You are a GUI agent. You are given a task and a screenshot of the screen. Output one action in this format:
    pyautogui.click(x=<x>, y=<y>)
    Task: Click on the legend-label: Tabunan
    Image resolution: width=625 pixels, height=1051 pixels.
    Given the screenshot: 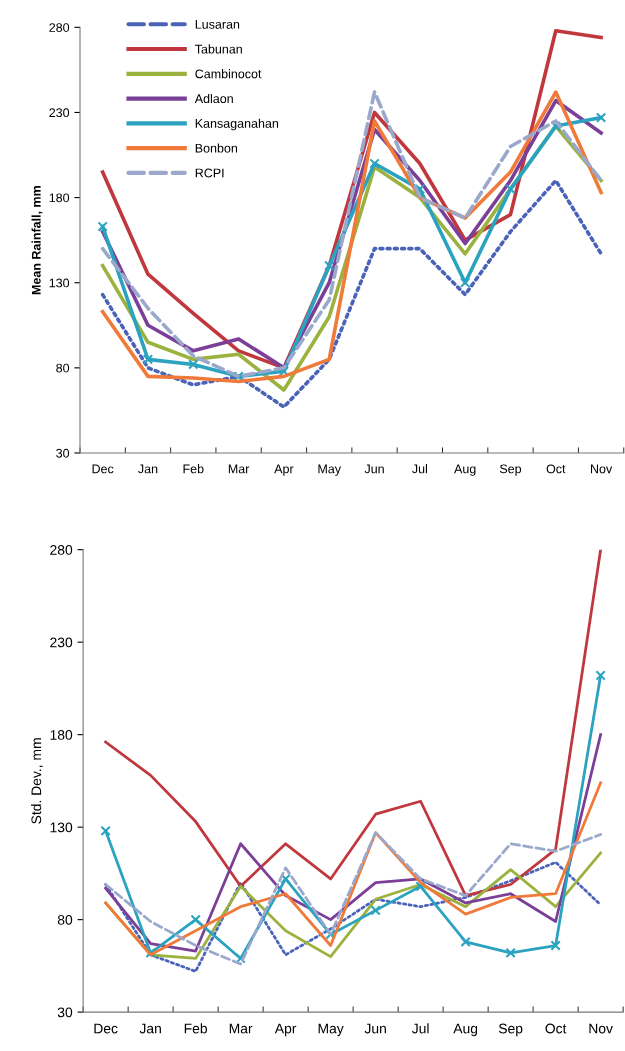 What is the action you would take?
    pyautogui.click(x=218, y=49)
    